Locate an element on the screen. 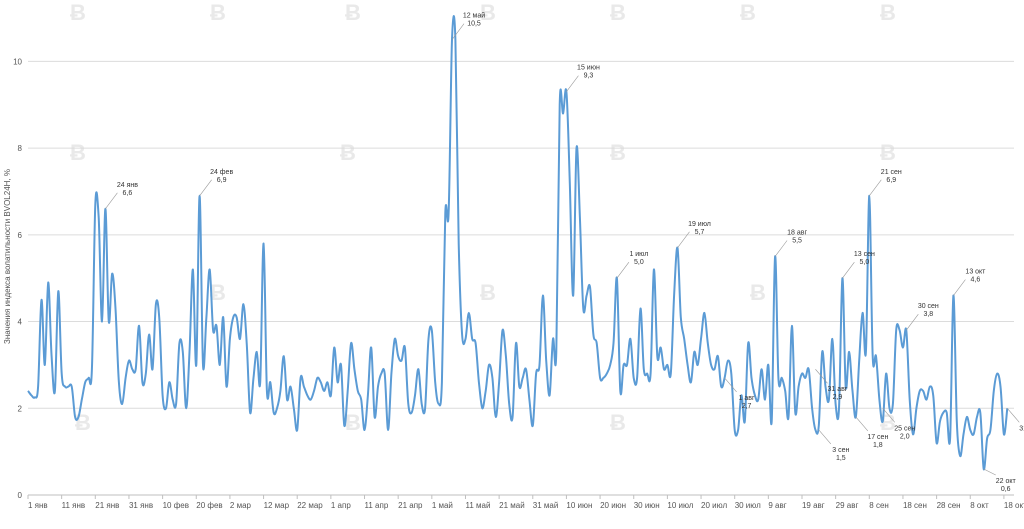 This screenshot has width=1024, height=529. annotation-value: 10,5 is located at coordinates (474, 24).